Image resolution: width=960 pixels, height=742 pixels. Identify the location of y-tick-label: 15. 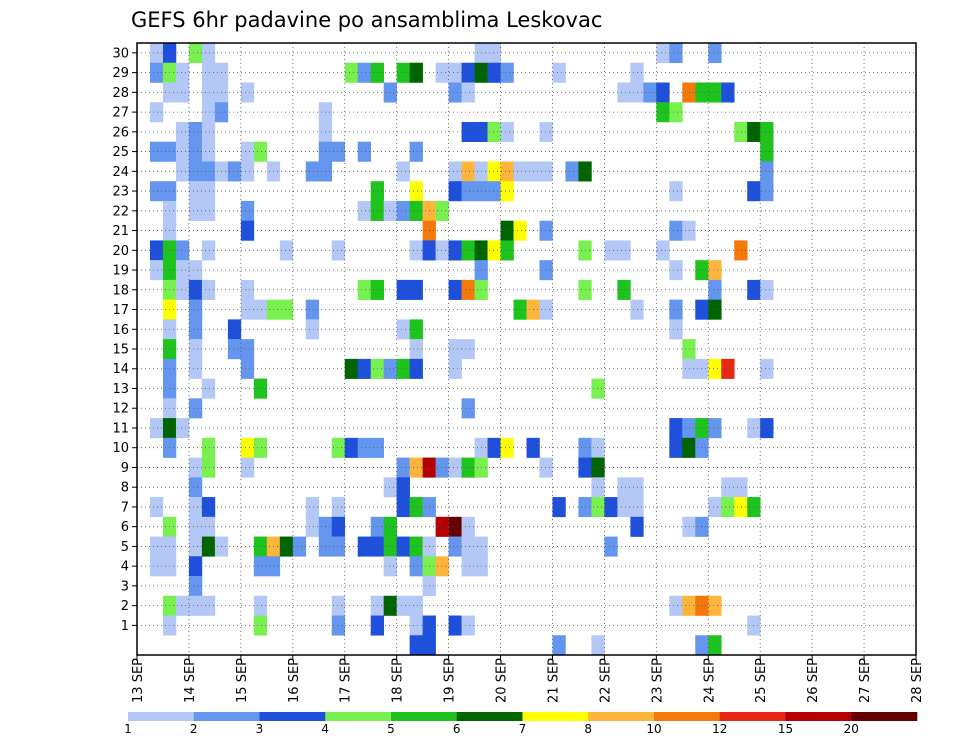
(120, 350).